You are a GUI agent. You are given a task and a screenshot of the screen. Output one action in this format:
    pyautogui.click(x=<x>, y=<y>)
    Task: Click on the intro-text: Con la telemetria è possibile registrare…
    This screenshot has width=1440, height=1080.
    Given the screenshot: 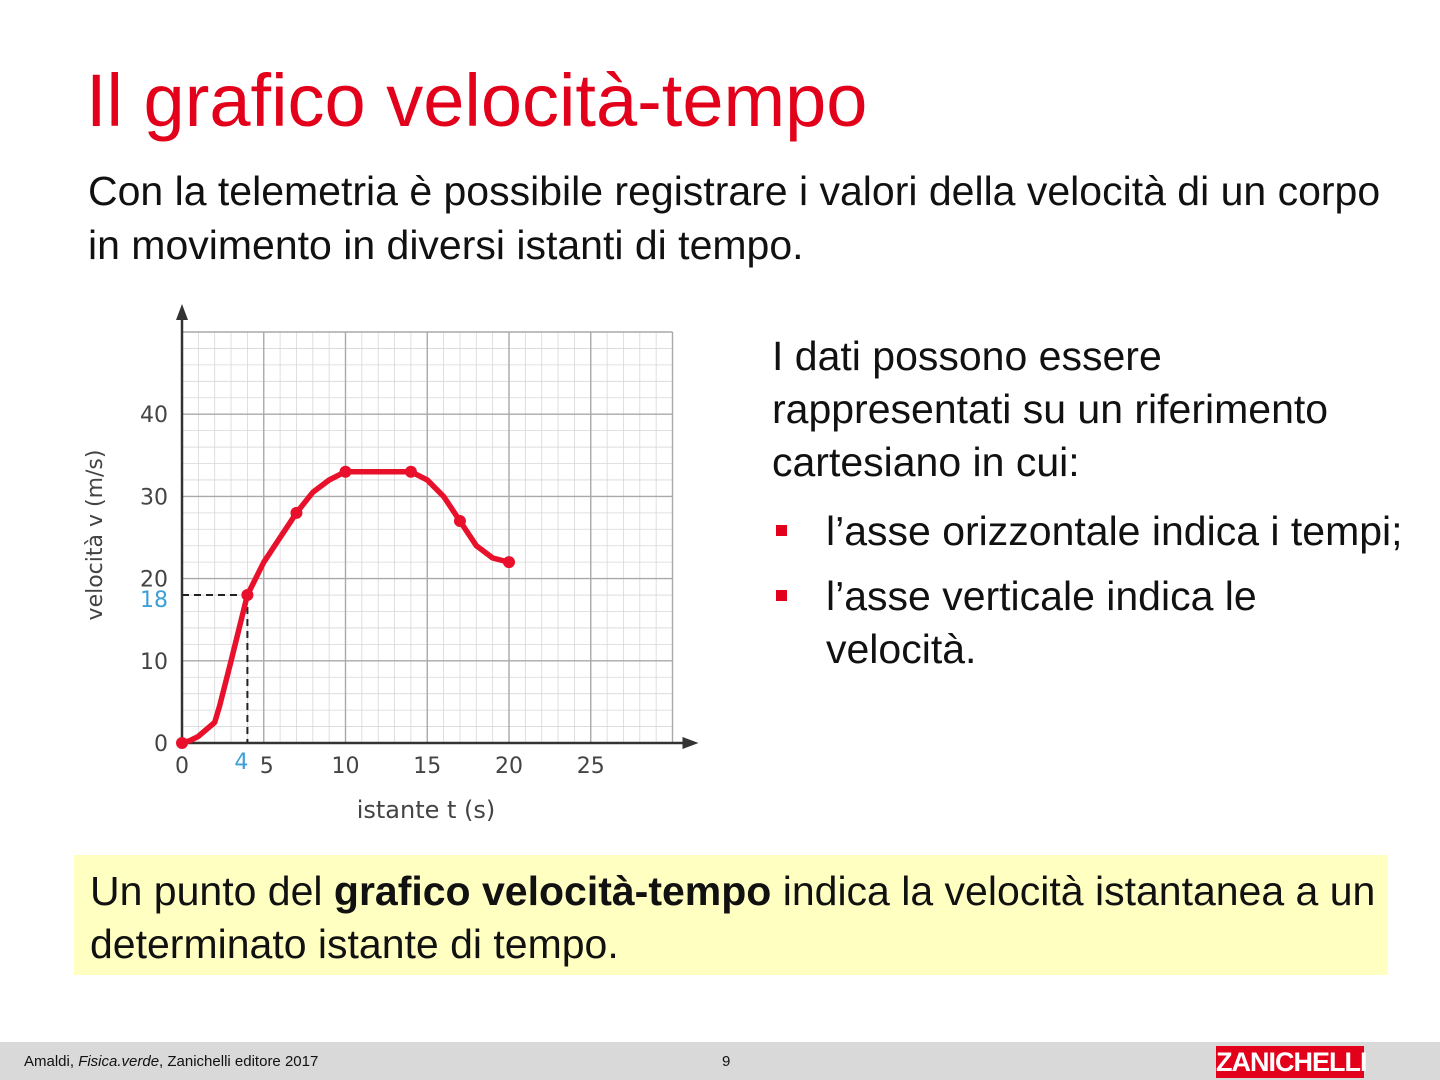 What is the action you would take?
    pyautogui.click(x=734, y=218)
    